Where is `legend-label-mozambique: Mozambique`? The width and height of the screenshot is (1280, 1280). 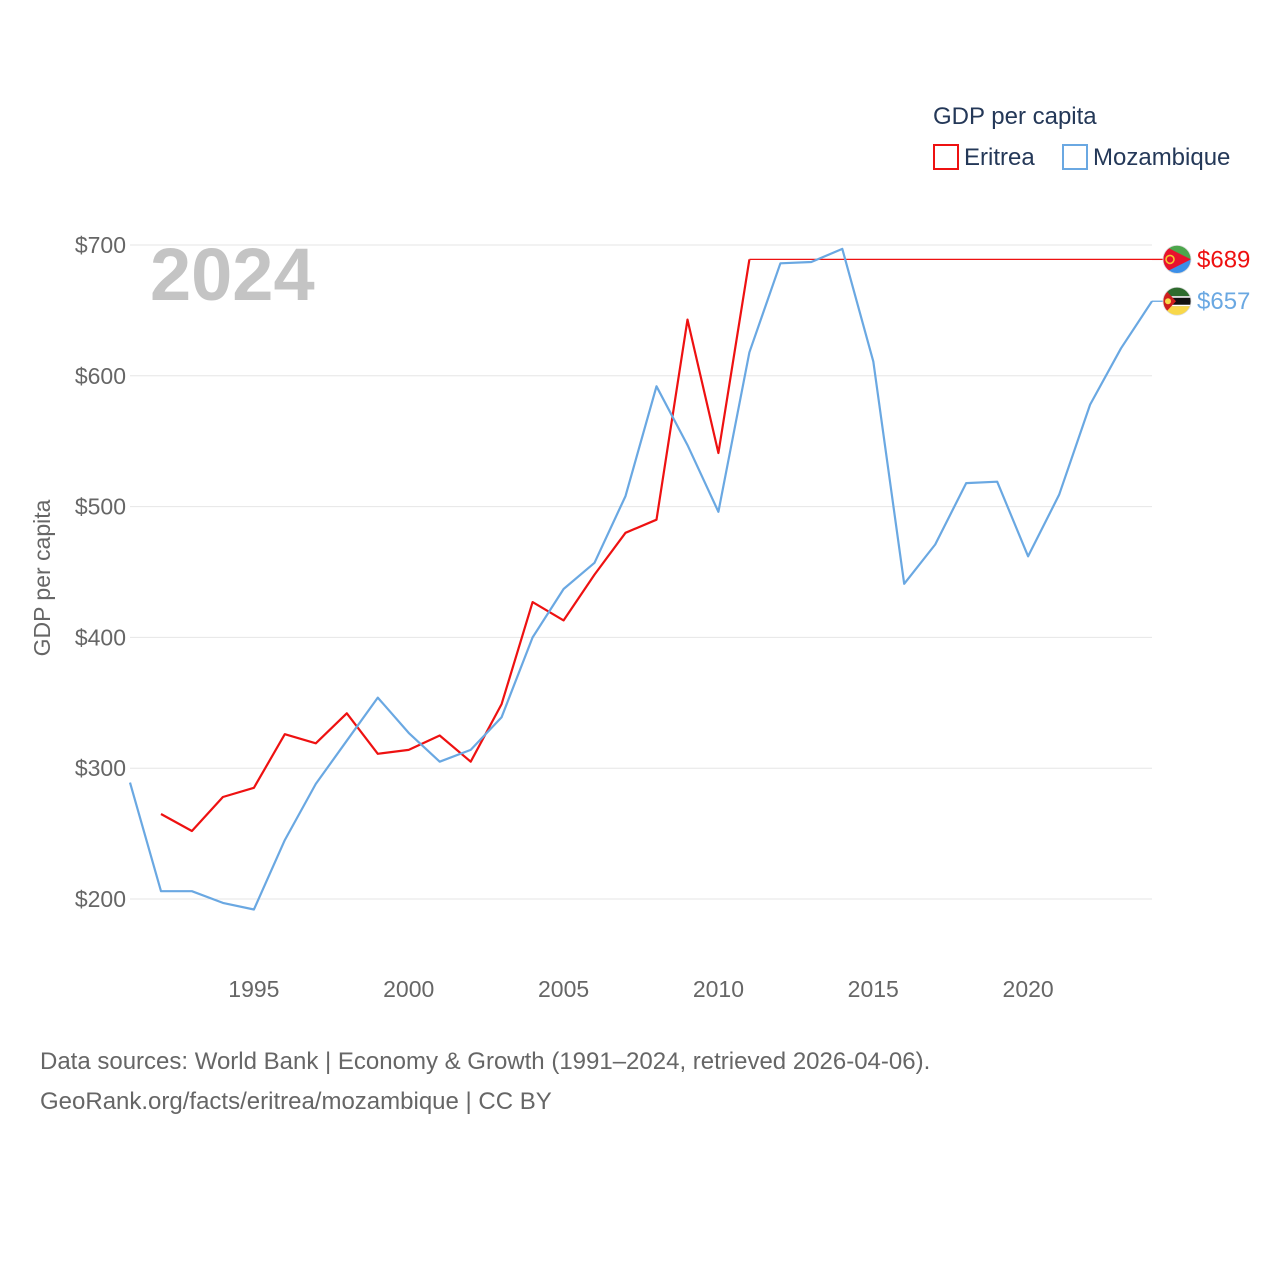 legend-label-mozambique: Mozambique is located at coordinates (1161, 157).